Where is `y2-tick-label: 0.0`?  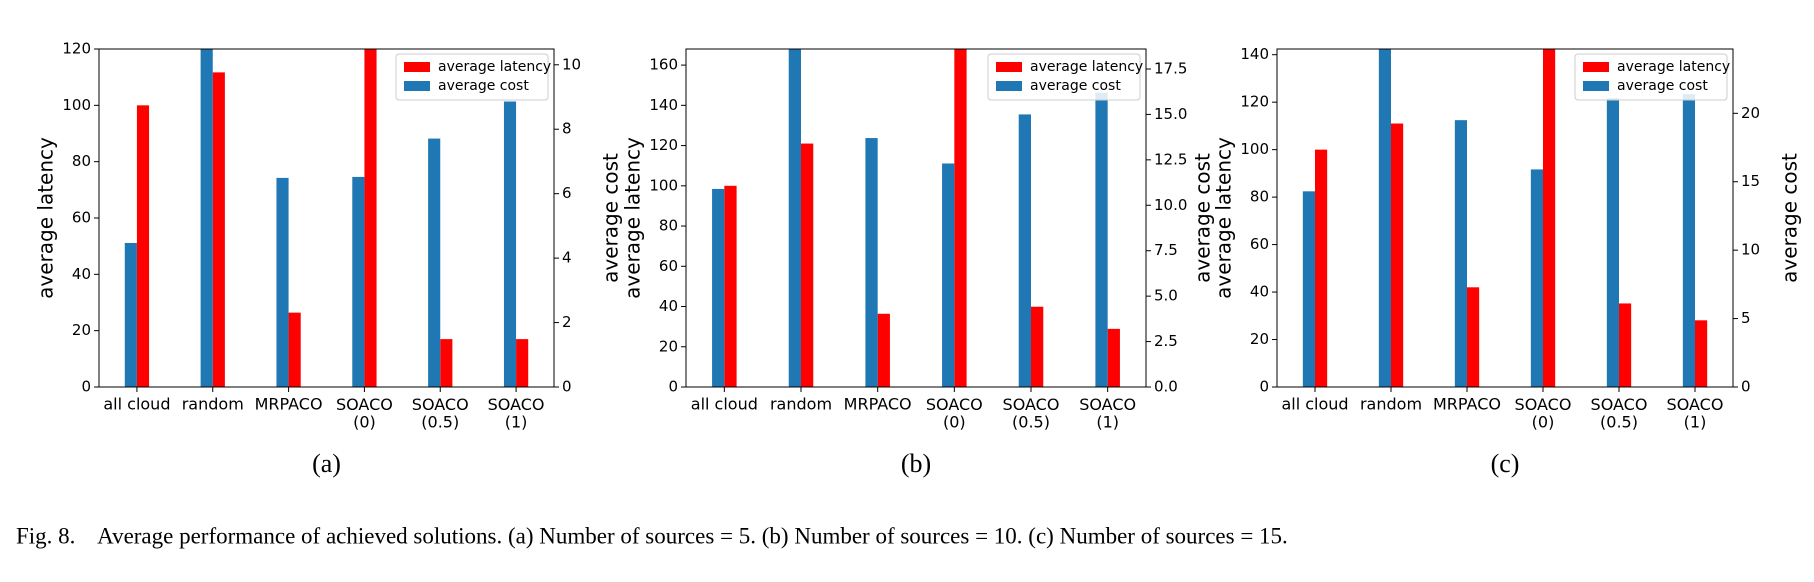
y2-tick-label: 0.0 is located at coordinates (1166, 387).